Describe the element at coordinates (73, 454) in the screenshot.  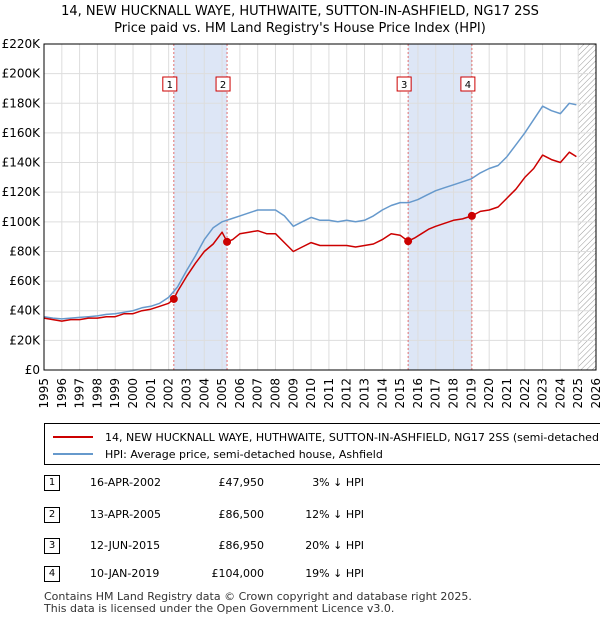
I see `blue-line-swatch-icon` at that location.